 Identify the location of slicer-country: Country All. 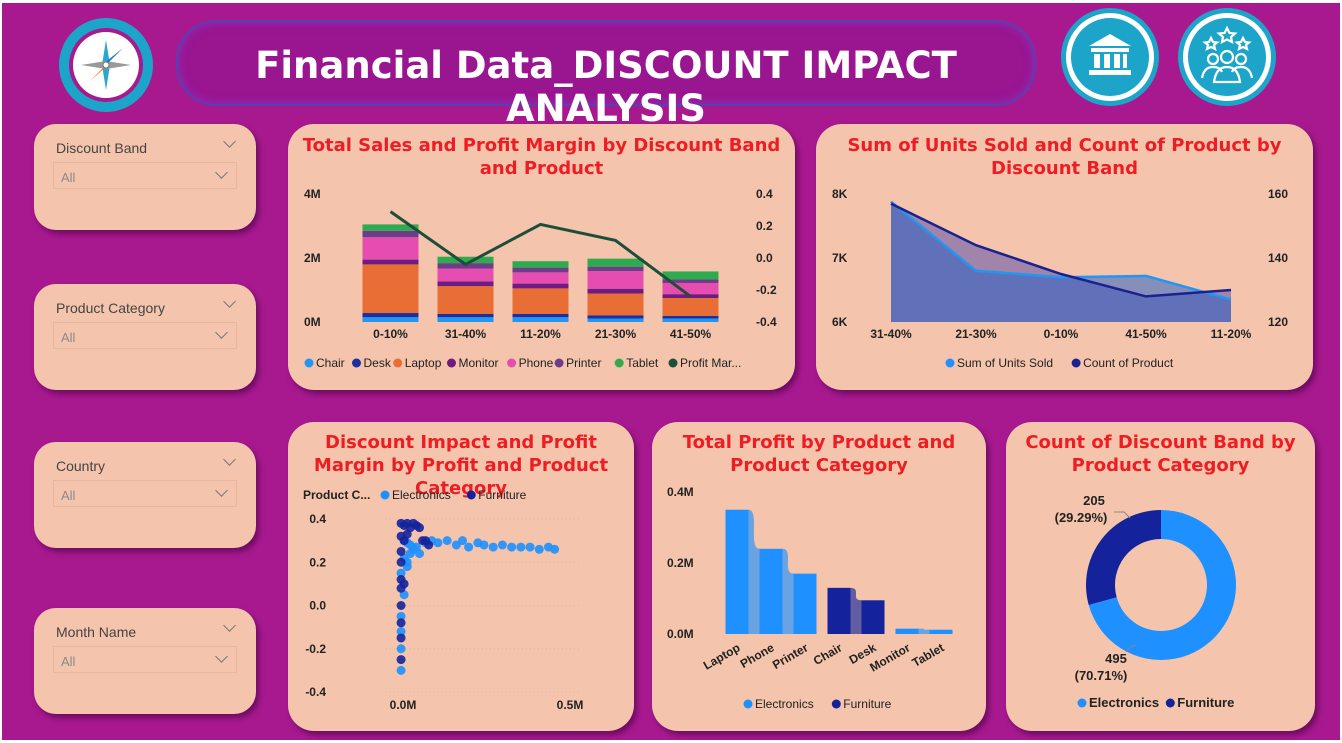
(145, 495).